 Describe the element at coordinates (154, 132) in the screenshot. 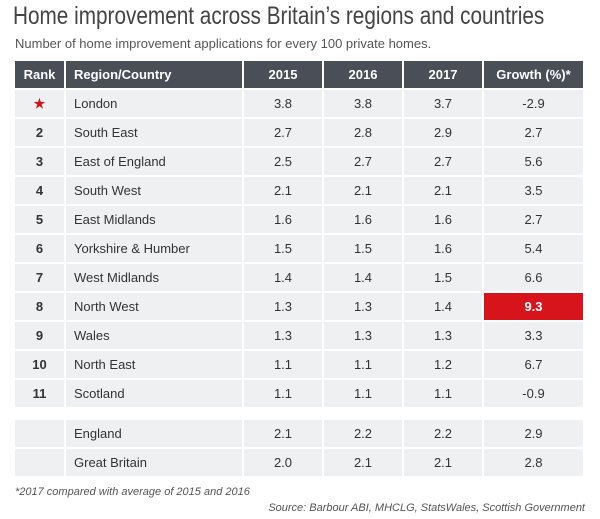

I see `cell-region: South East` at that location.